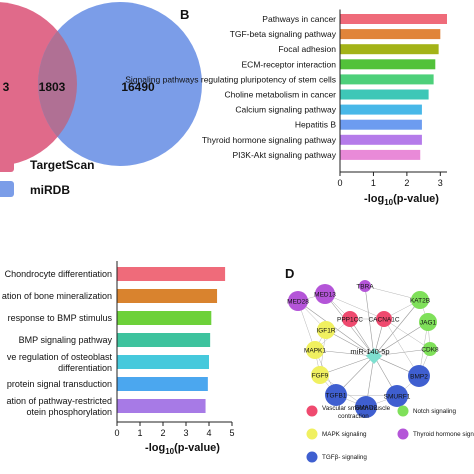 Image resolution: width=474 pixels, height=474 pixels. Describe the element at coordinates (59, 384) in the screenshot. I see `category-label-line: protein signal transduction` at that location.